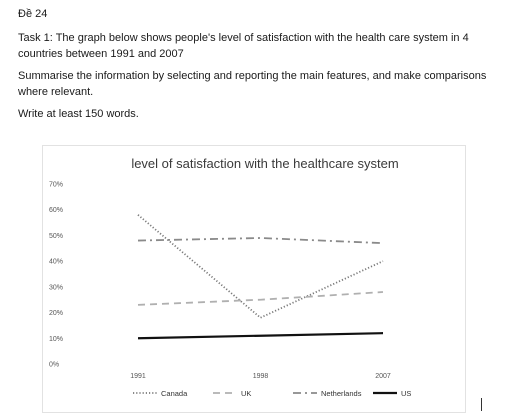  What do you see at coordinates (56, 185) in the screenshot?
I see `y-tick-label: 70%` at bounding box center [56, 185].